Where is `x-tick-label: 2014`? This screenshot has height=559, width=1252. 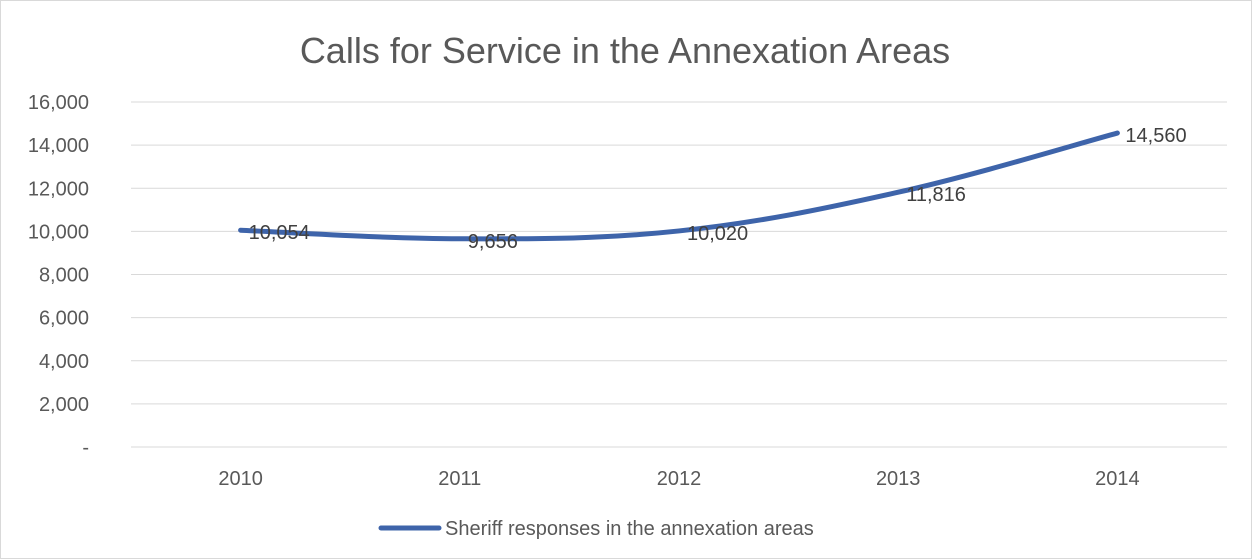
x-tick-label: 2014 is located at coordinates (1117, 479).